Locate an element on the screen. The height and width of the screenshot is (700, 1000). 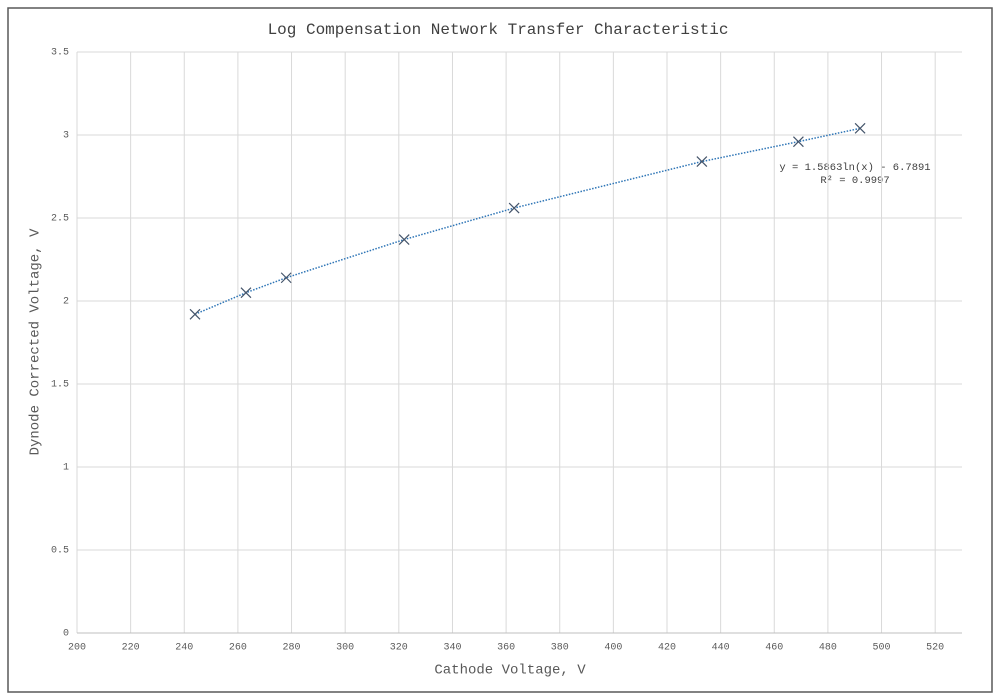
y-tick-label: 0 is located at coordinates (66, 634).